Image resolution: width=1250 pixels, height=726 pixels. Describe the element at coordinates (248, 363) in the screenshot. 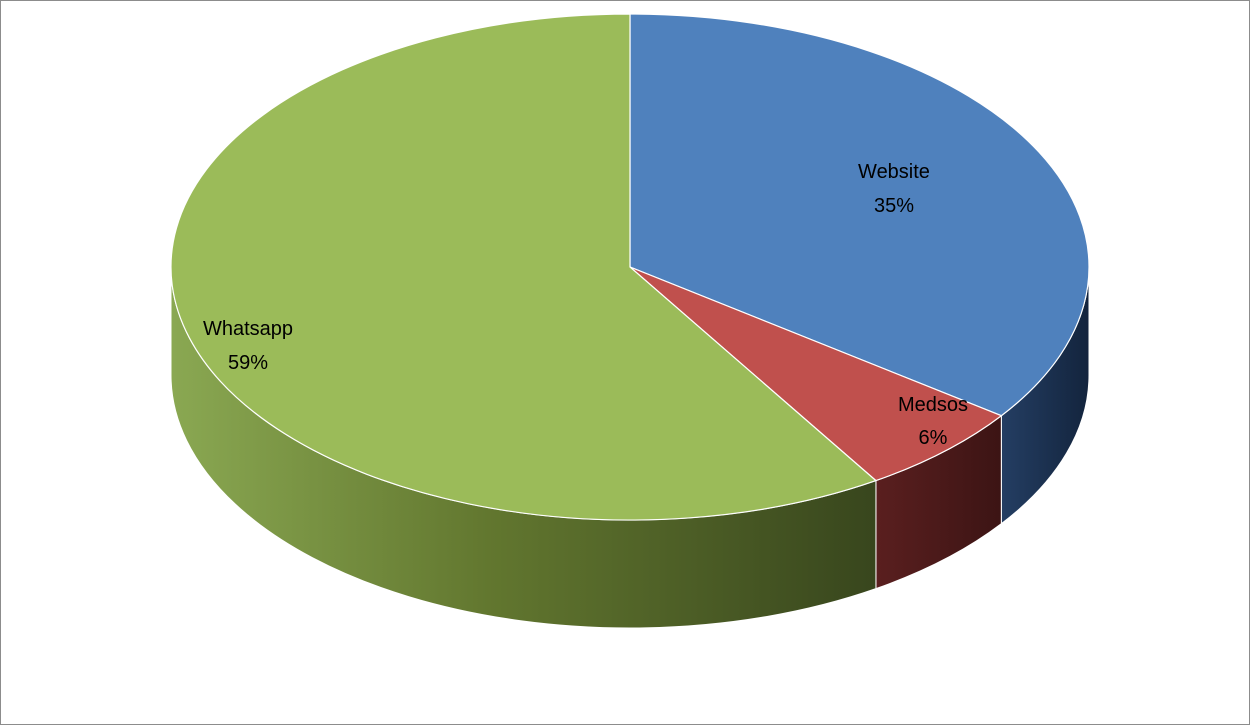

I see `slice-label-whatsapp-pct: 59%` at that location.